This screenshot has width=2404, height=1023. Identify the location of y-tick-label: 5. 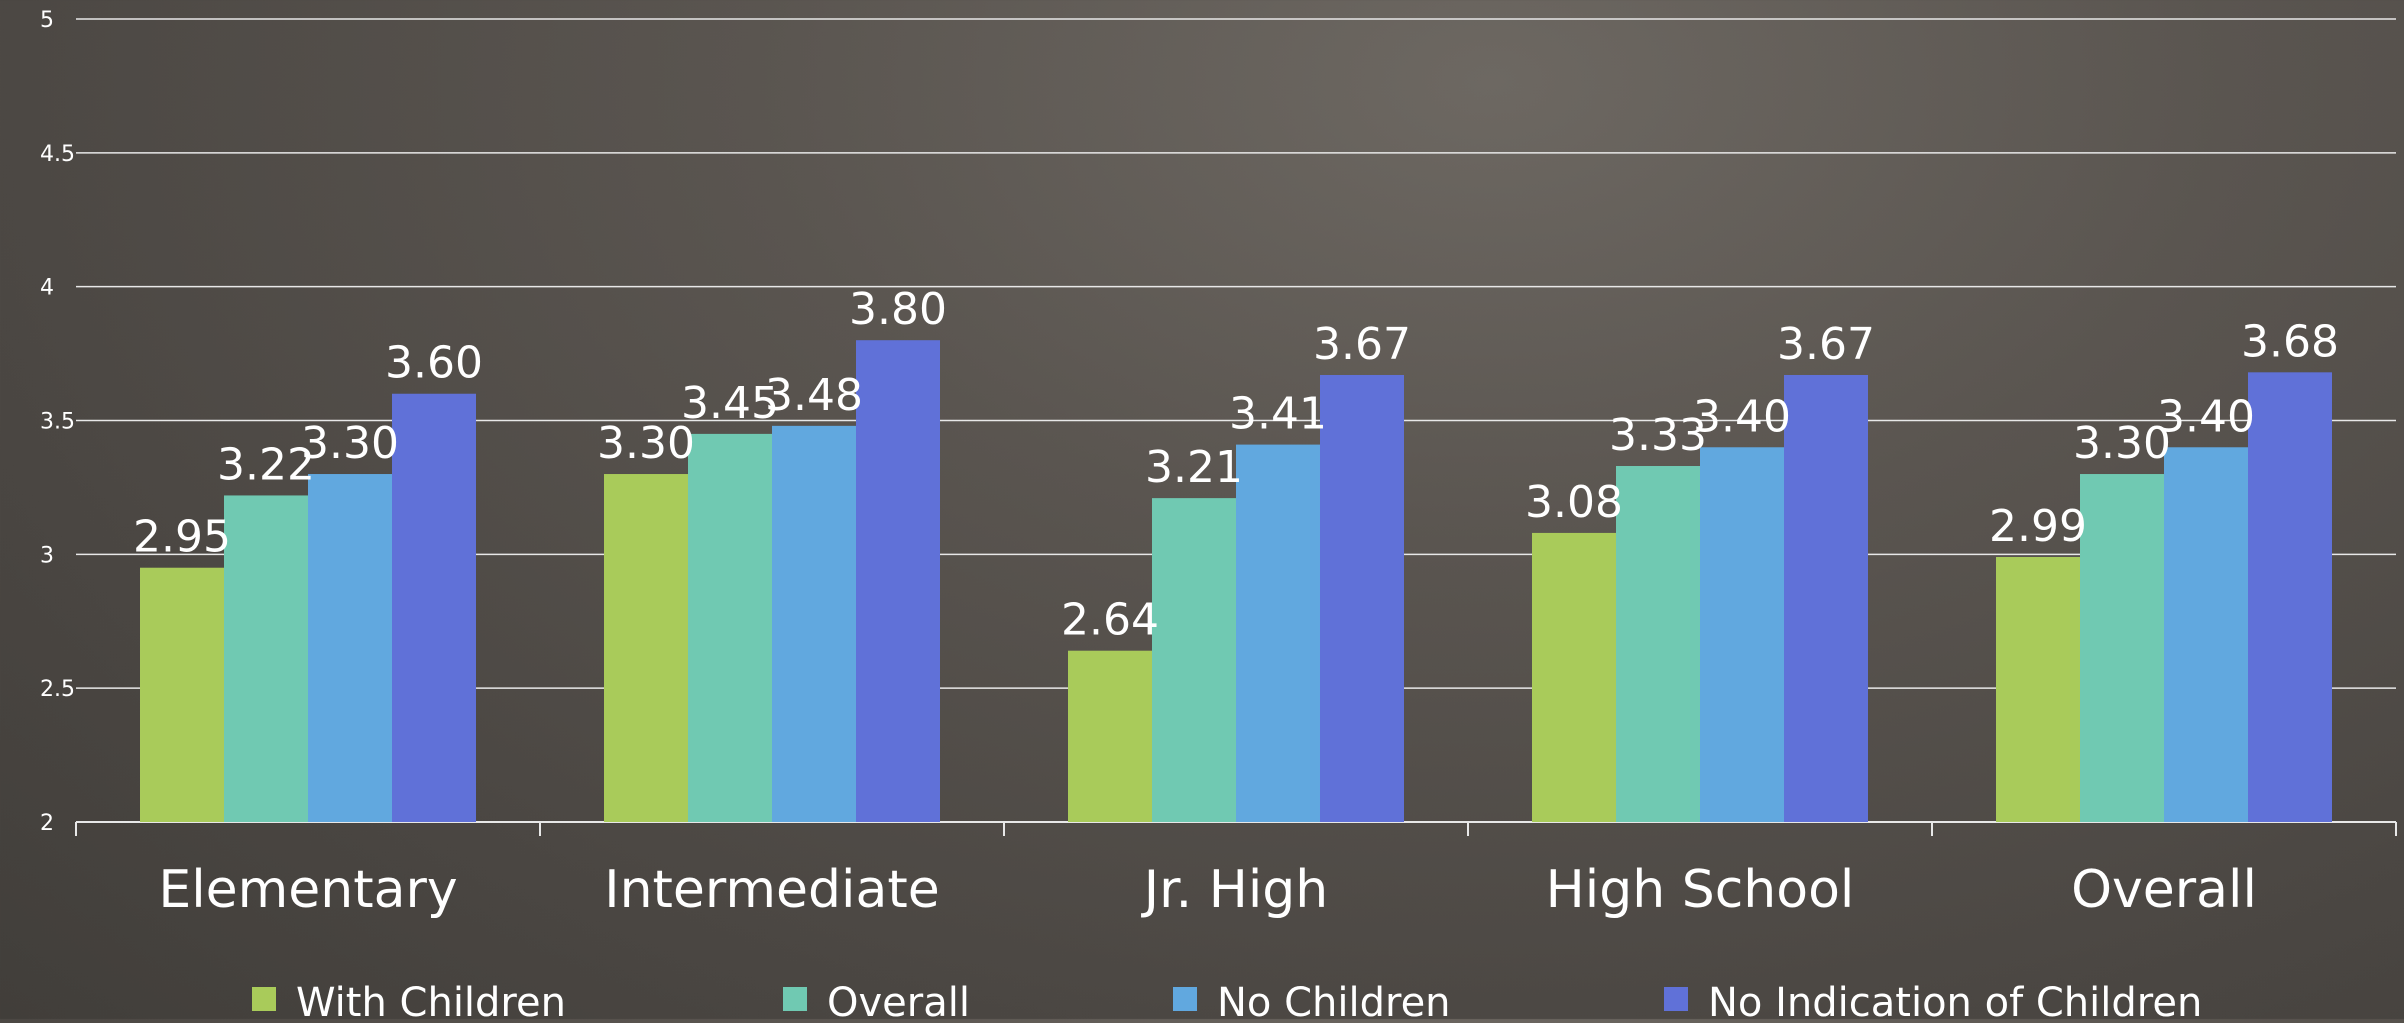
(47, 20).